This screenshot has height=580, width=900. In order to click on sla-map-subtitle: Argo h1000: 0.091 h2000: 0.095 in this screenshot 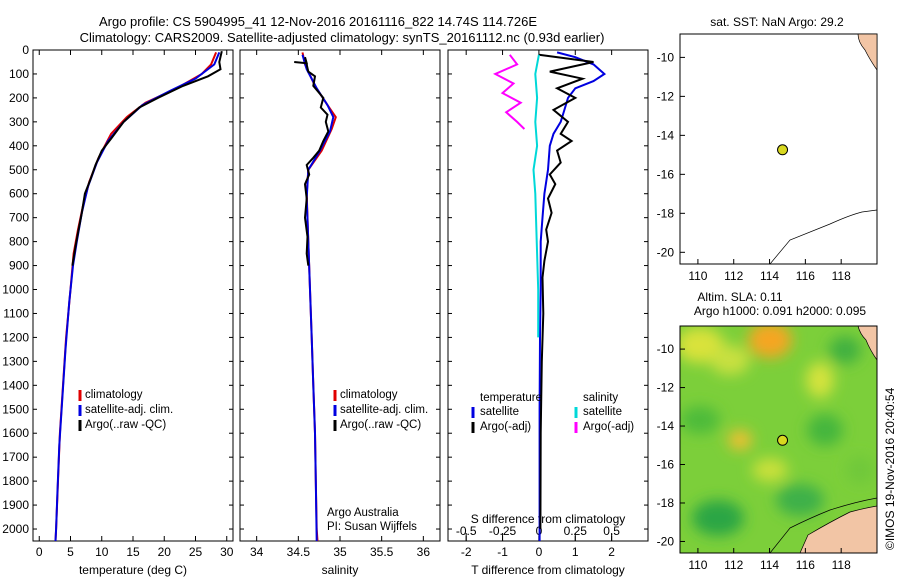, I will do `click(780, 311)`.